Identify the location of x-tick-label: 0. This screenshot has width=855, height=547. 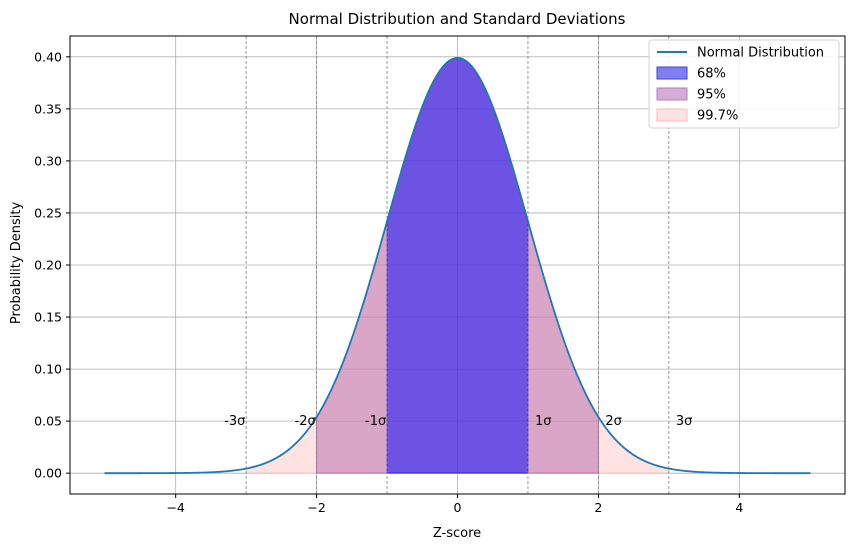
(458, 507).